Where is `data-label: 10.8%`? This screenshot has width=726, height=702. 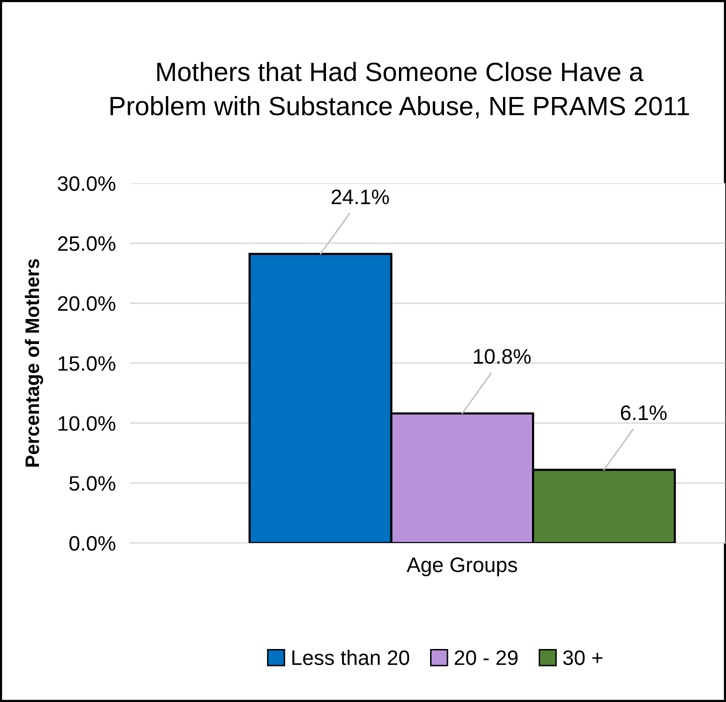 data-label: 10.8% is located at coordinates (502, 356).